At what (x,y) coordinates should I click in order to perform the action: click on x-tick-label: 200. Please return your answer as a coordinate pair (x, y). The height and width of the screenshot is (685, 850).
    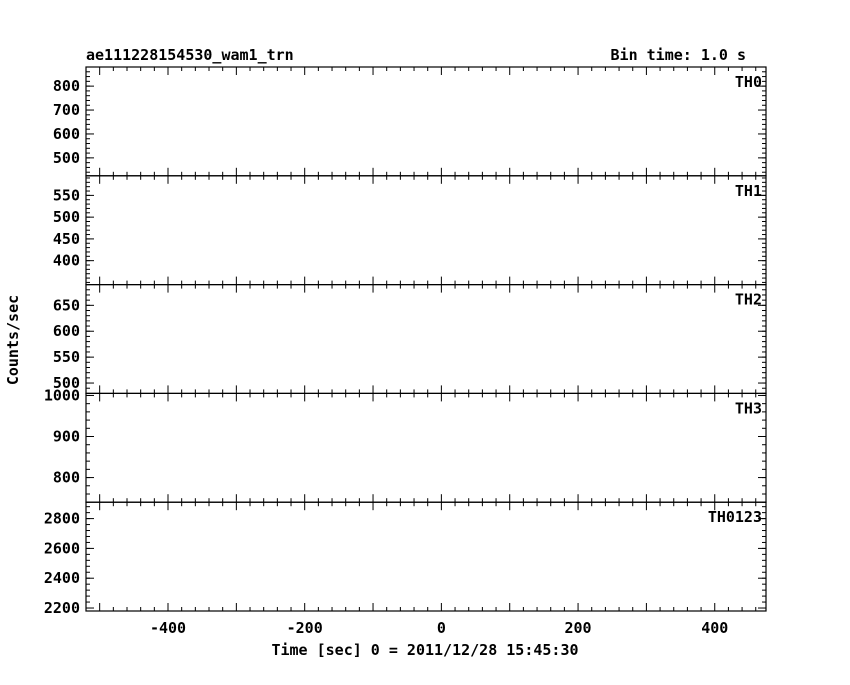
    Looking at the image, I should click on (578, 628).